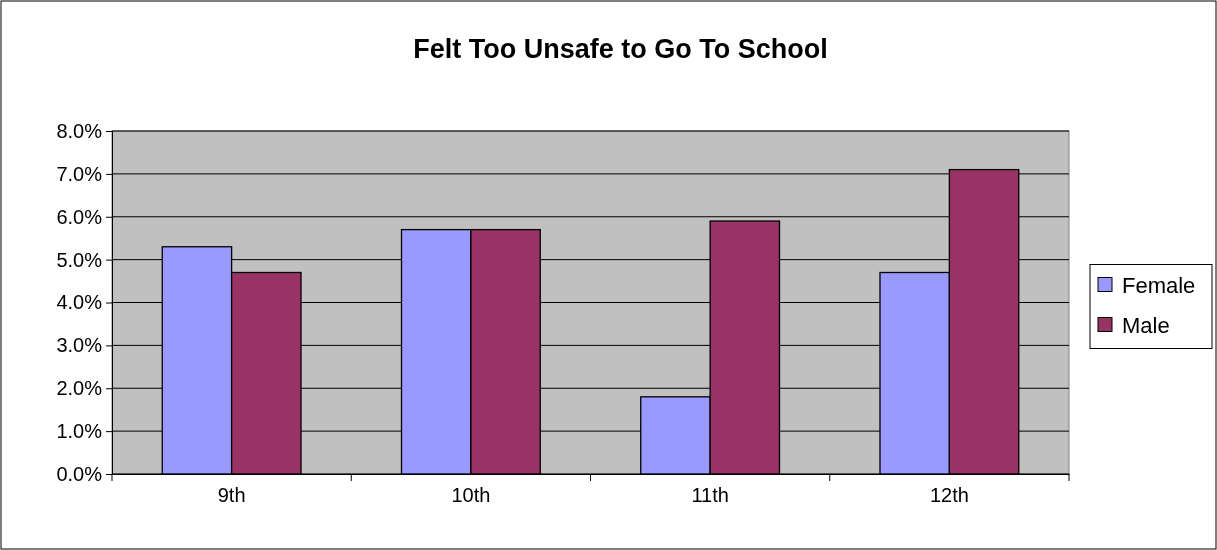 The height and width of the screenshot is (550, 1217). Describe the element at coordinates (231, 495) in the screenshot. I see `x-tick-label: 9th` at that location.